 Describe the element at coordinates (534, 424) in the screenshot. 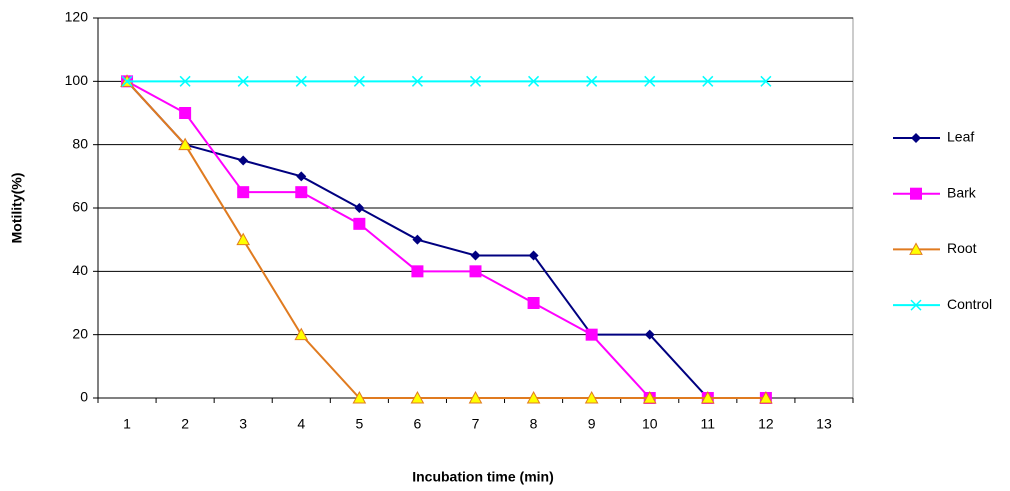

I see `x-tick-label: 8` at that location.